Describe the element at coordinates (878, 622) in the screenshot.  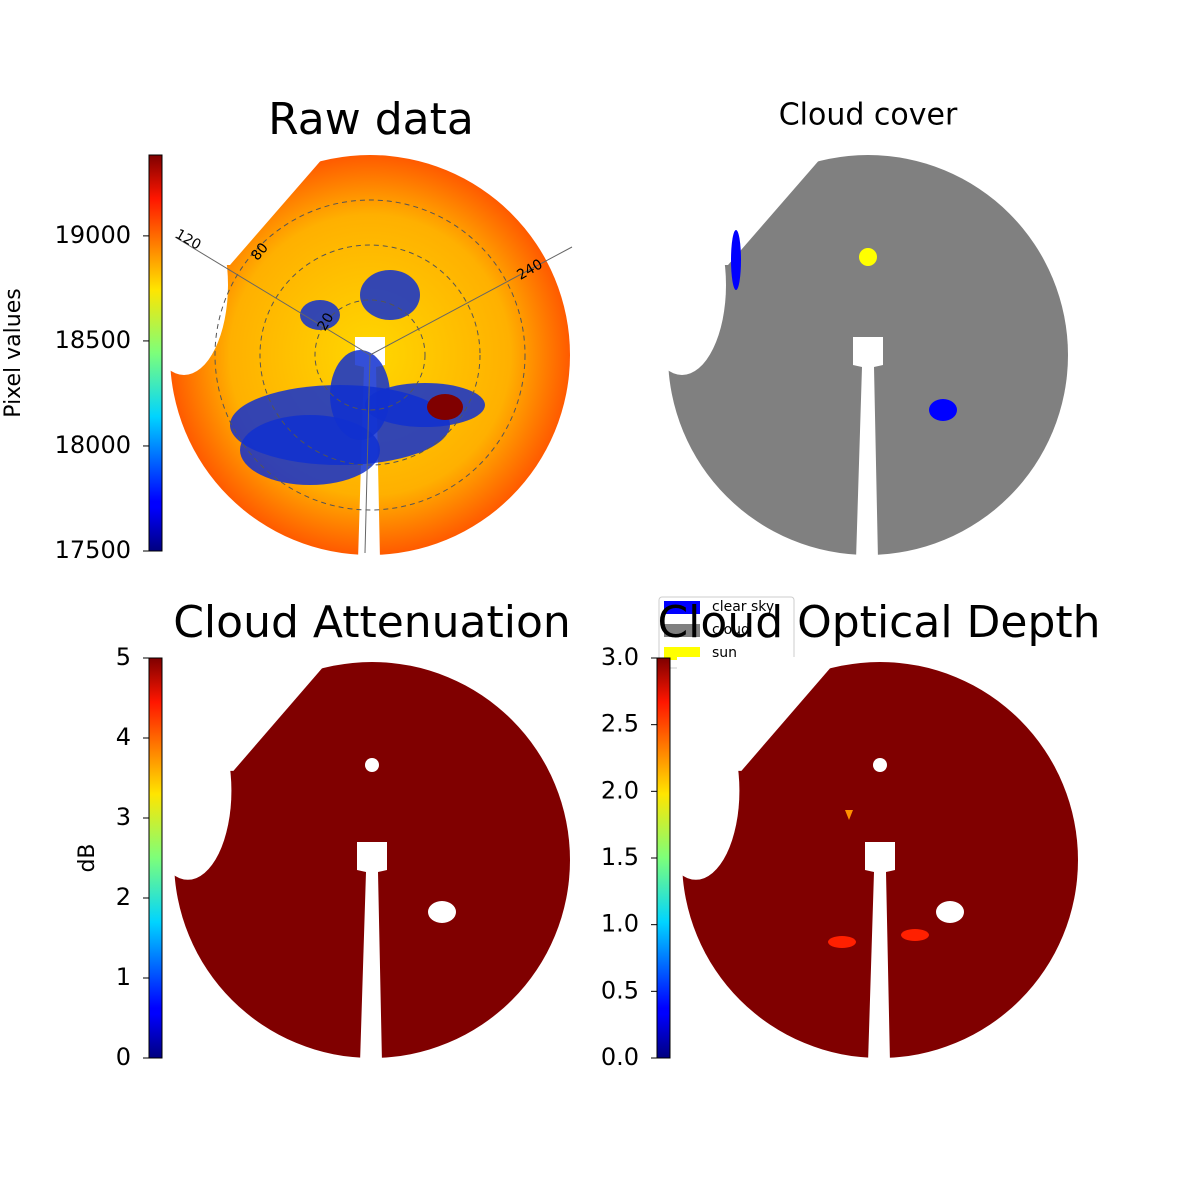
I see `panel-title: Cloud Optical Depth` at that location.